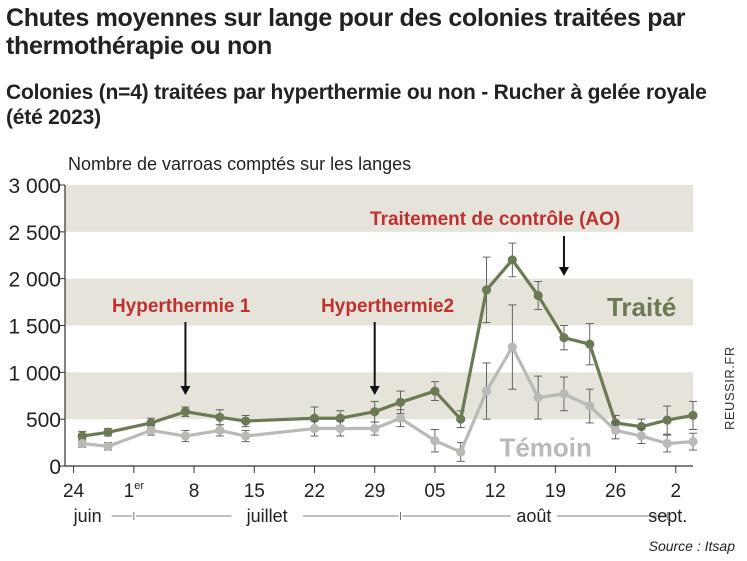  What do you see at coordinates (34, 233) in the screenshot?
I see `y-tick-label: 2 500` at bounding box center [34, 233].